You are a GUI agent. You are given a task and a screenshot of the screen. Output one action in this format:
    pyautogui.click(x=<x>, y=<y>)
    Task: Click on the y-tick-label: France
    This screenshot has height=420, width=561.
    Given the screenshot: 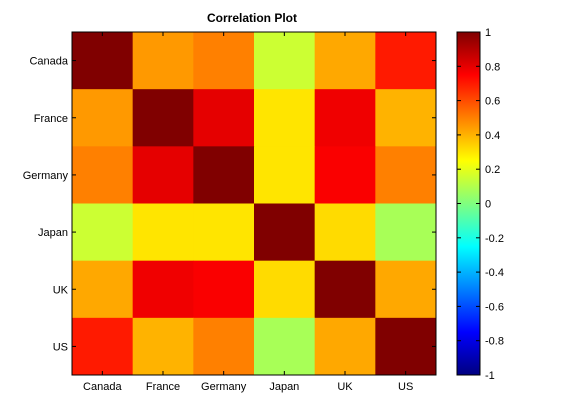 What is the action you would take?
    pyautogui.click(x=51, y=119)
    